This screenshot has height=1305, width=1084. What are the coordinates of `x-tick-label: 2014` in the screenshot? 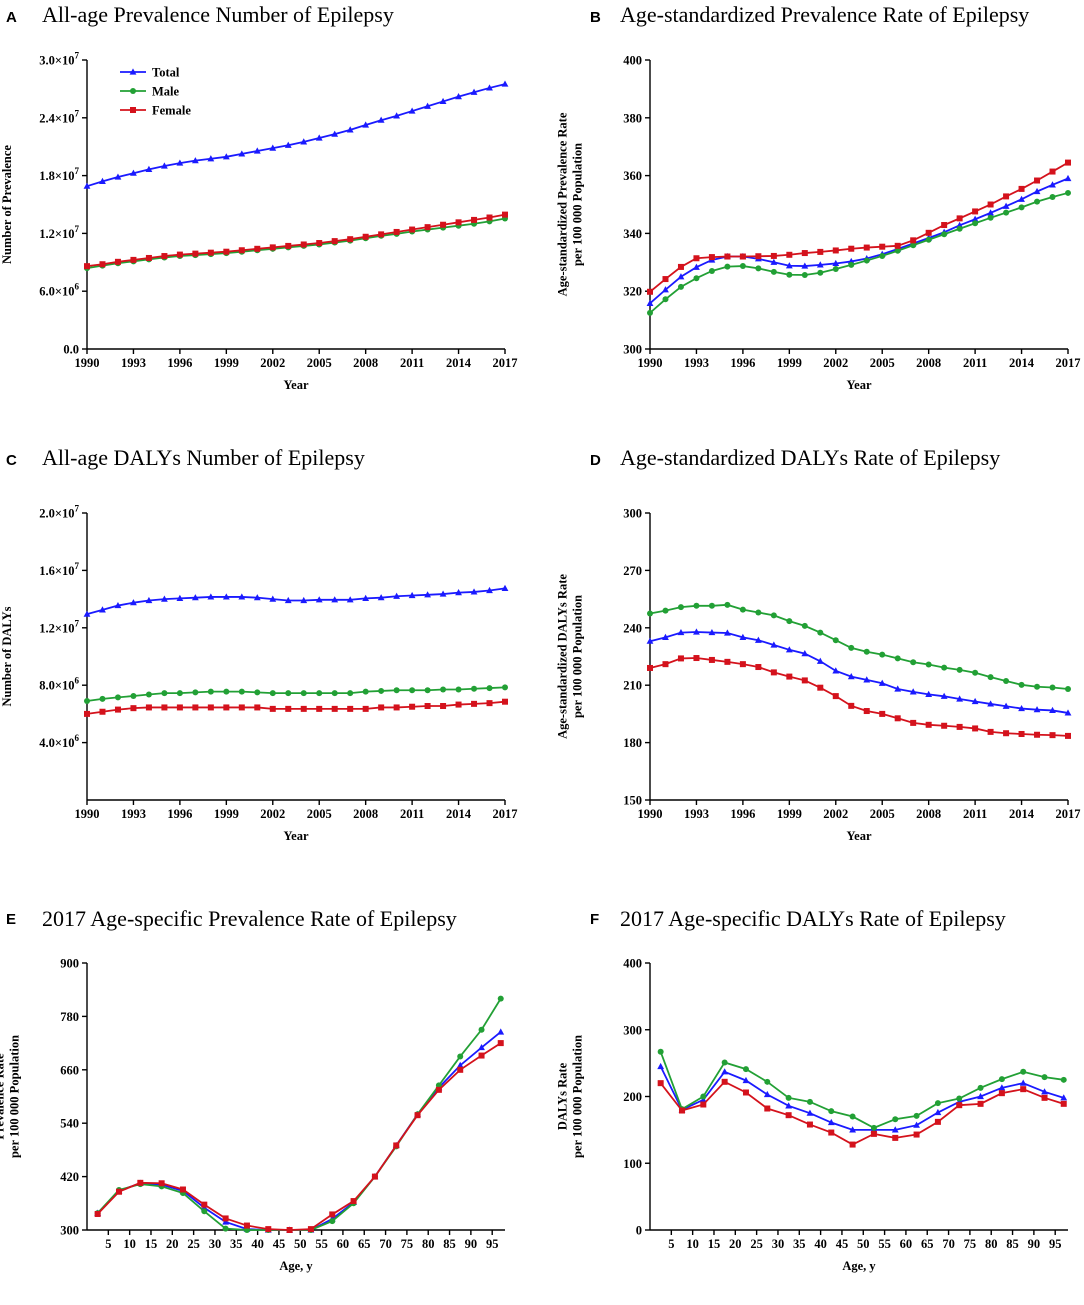 It's located at (1022, 814).